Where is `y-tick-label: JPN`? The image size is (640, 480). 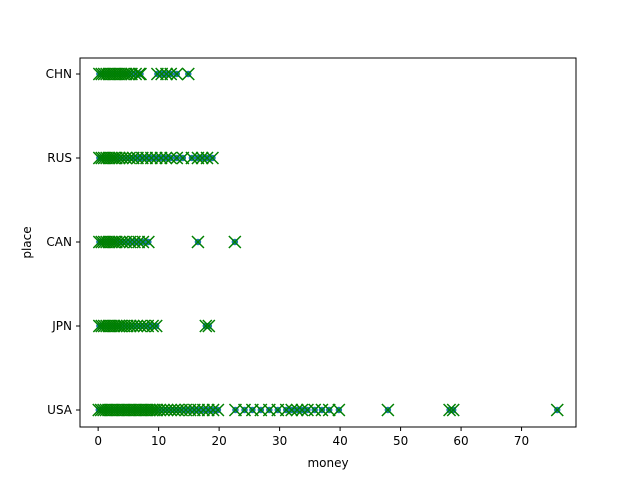
y-tick-label: JPN is located at coordinates (61, 326).